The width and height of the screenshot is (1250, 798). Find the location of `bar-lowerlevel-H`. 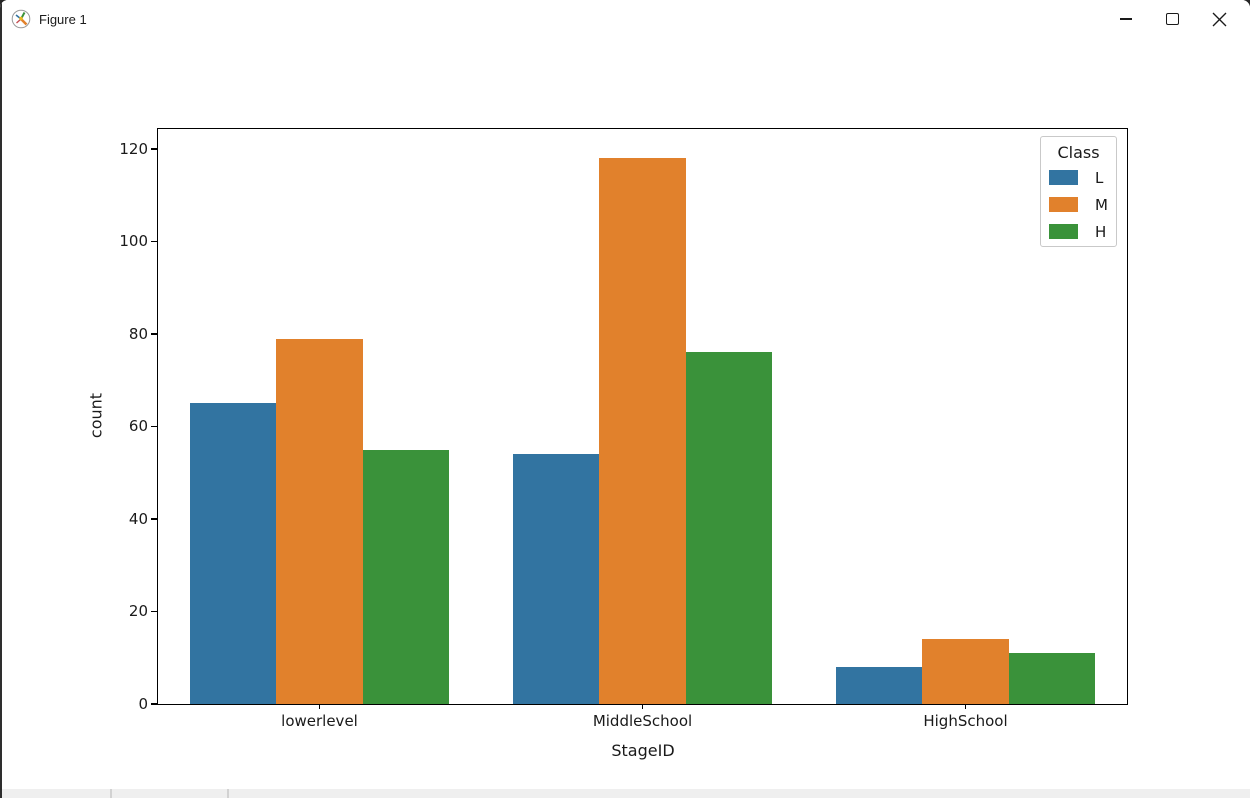

bar-lowerlevel-H is located at coordinates (405, 576).